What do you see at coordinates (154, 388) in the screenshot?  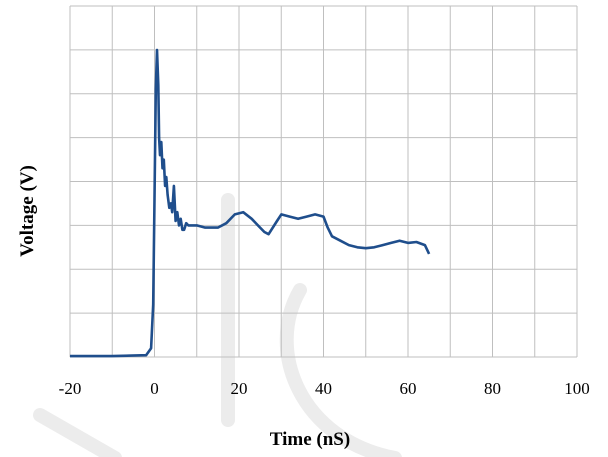 I see `x-tick-label: 0` at bounding box center [154, 388].